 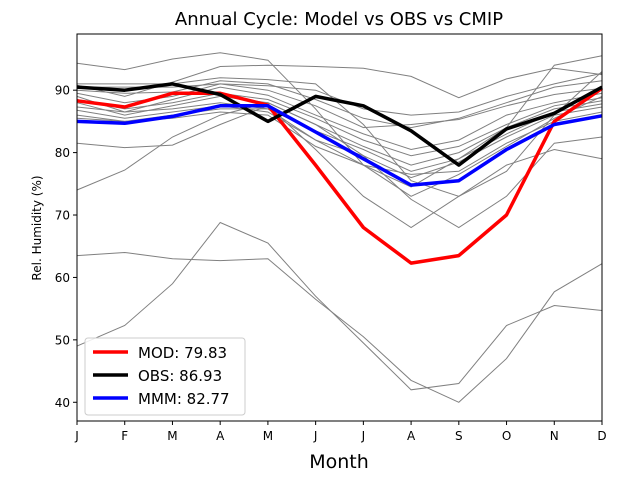 What do you see at coordinates (182, 353) in the screenshot?
I see `legend-label-mod: MOD: 79.83` at bounding box center [182, 353].